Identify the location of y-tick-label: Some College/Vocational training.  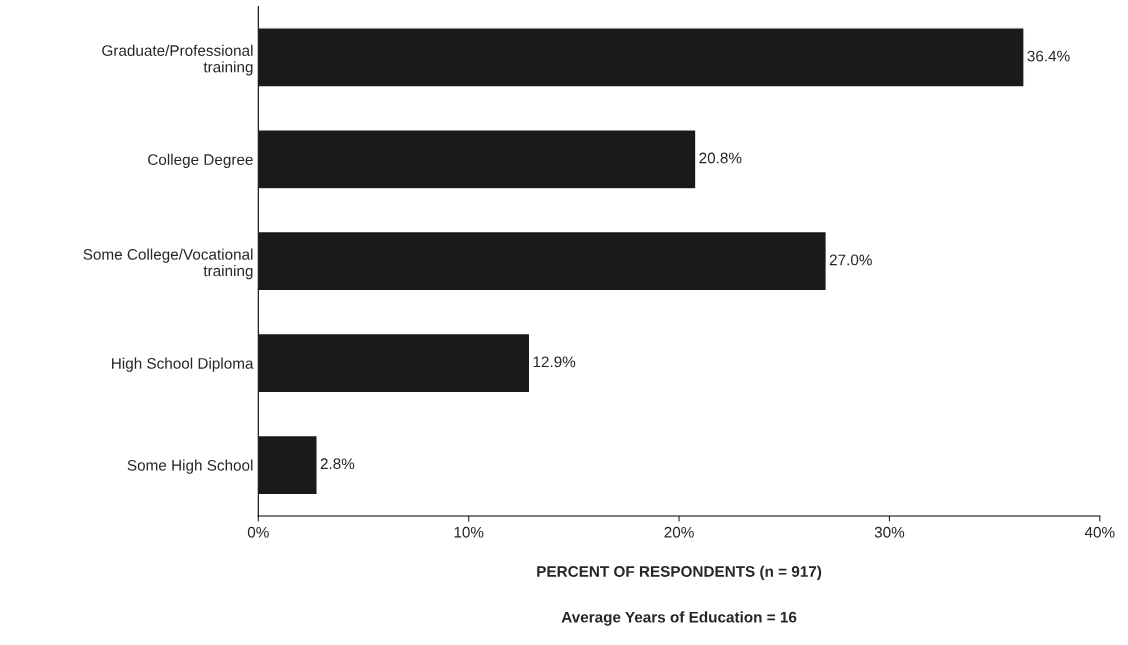
(168, 264).